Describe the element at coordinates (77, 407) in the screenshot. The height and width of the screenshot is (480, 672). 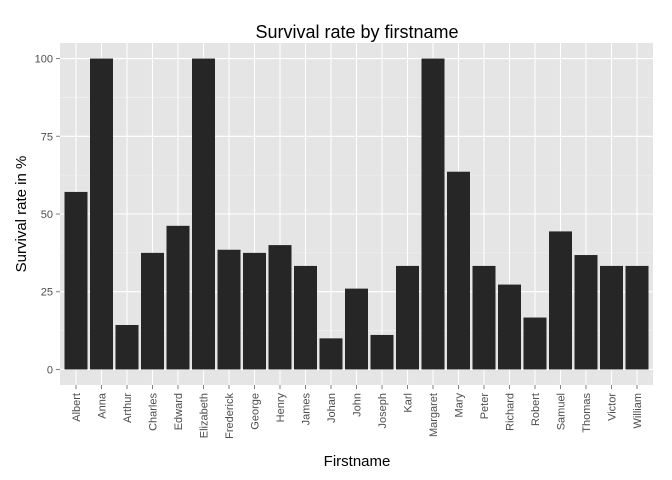
I see `x-tick-label: Albert` at that location.